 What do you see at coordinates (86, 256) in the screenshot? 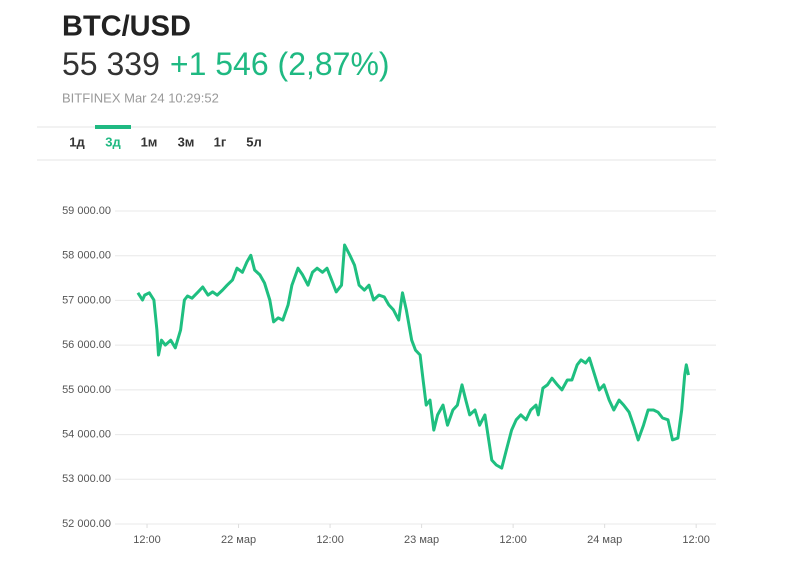
I see `y-tick-label: 58 000.00` at bounding box center [86, 256].